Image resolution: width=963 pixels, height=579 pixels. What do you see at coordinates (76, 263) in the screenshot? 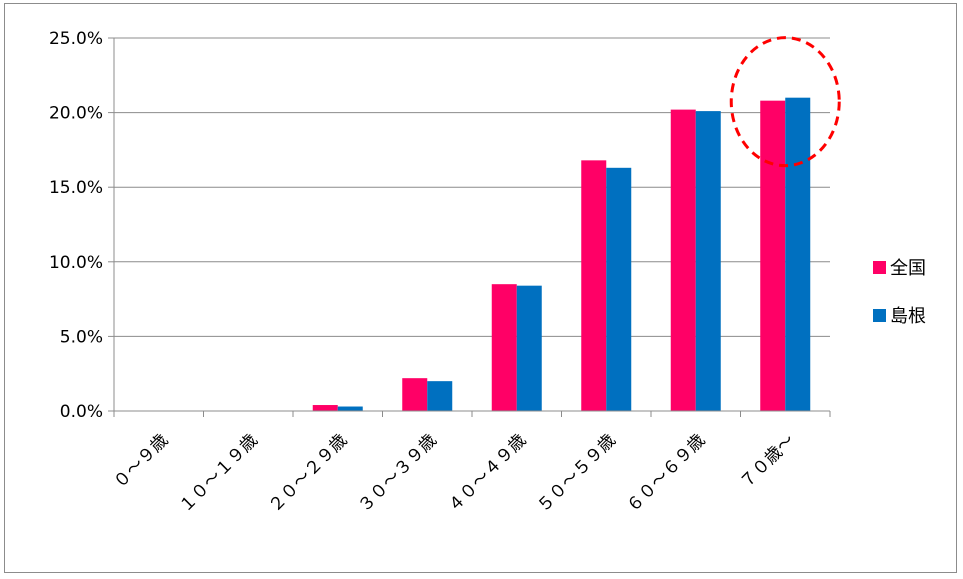
I see `y-tick-label: 10.0%` at bounding box center [76, 263].